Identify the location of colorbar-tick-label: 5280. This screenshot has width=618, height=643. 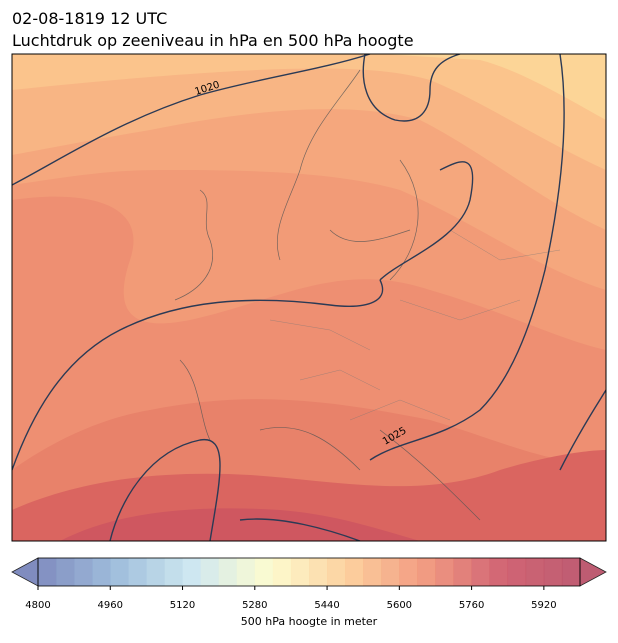
(254, 605).